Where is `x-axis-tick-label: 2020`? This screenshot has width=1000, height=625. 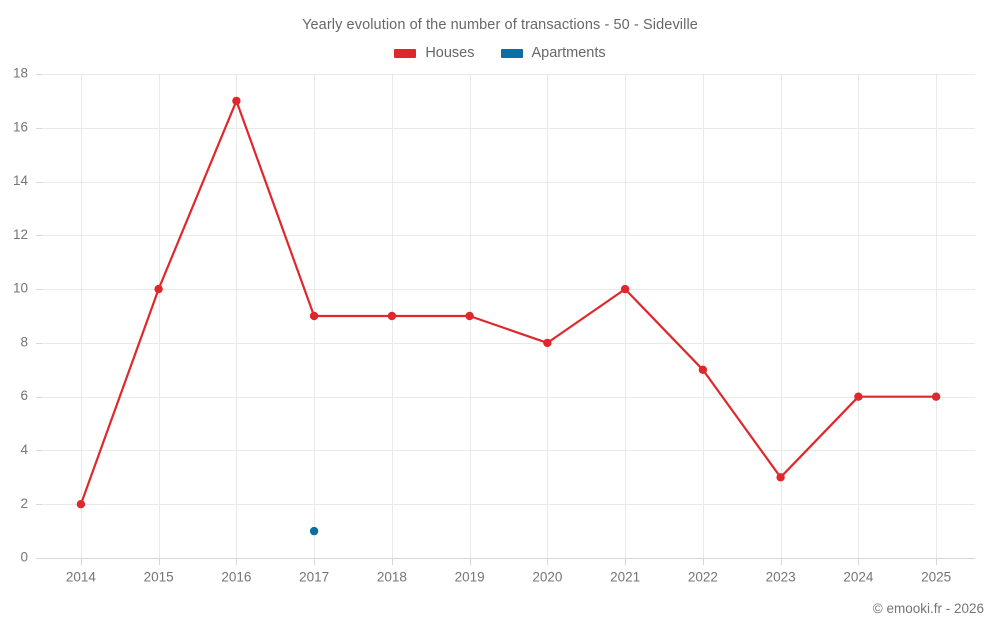
x-axis-tick-label: 2020 is located at coordinates (547, 577).